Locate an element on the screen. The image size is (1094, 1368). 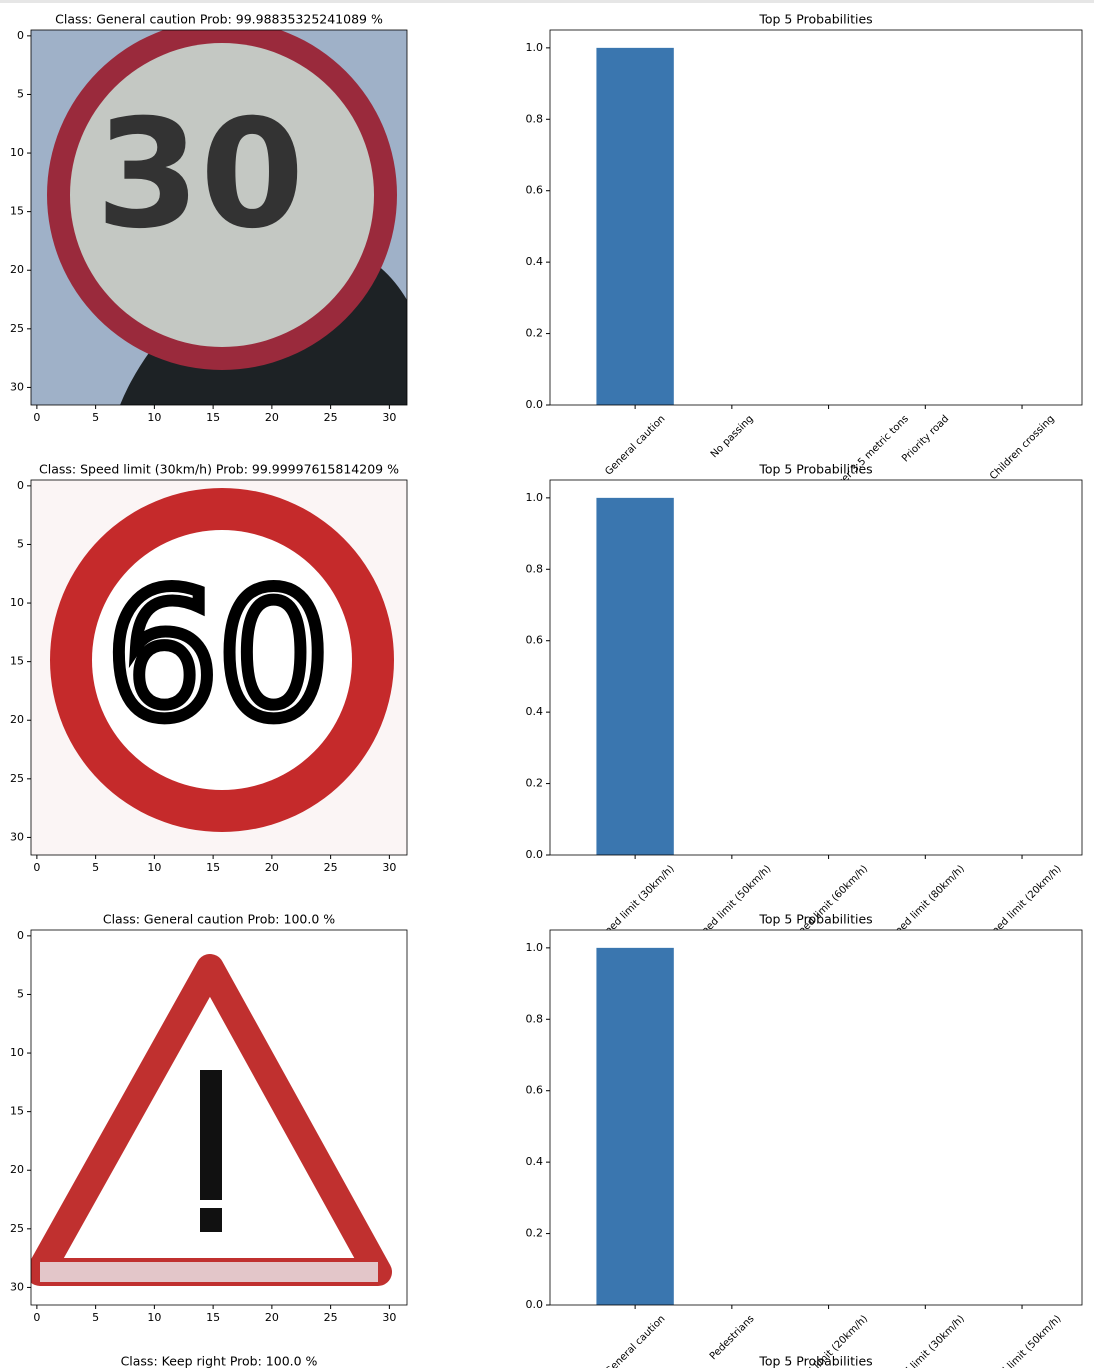
svg-text: 30 is located at coordinates (200, 175).